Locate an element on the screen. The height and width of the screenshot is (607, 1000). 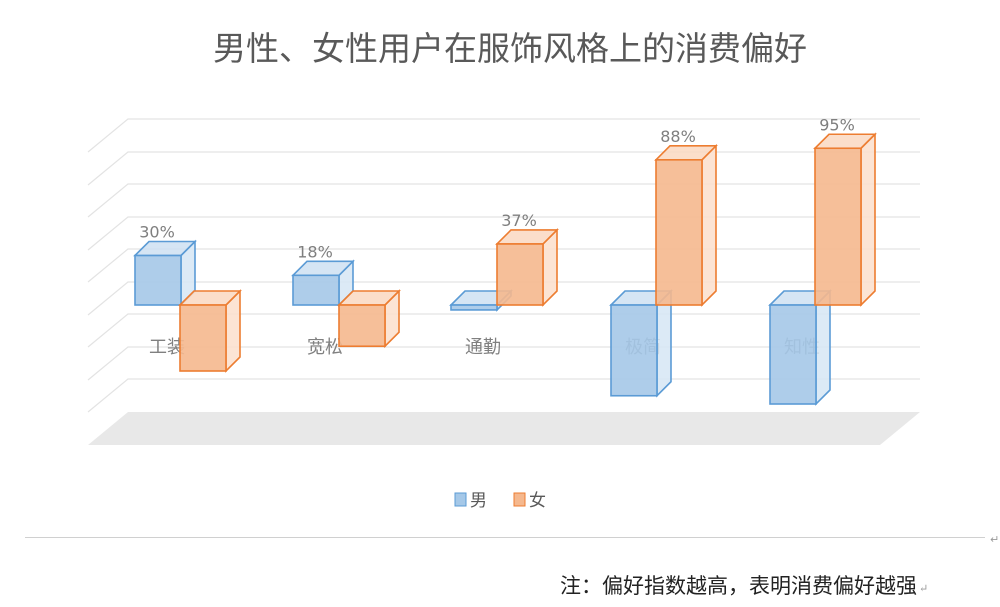
data-label: 95% is located at coordinates (837, 124).